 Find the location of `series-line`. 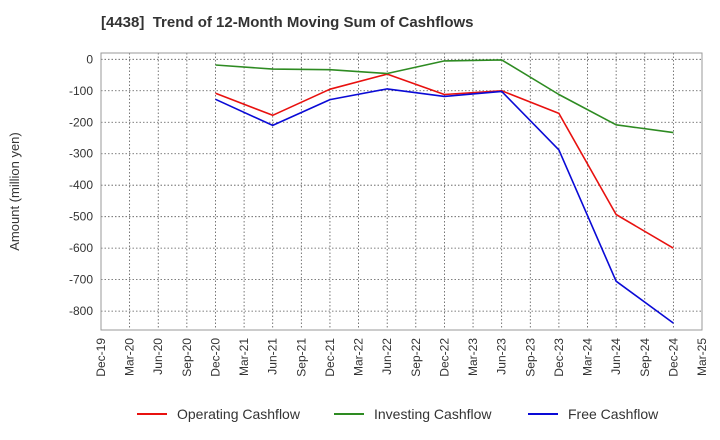

series-line is located at coordinates (444, 96).